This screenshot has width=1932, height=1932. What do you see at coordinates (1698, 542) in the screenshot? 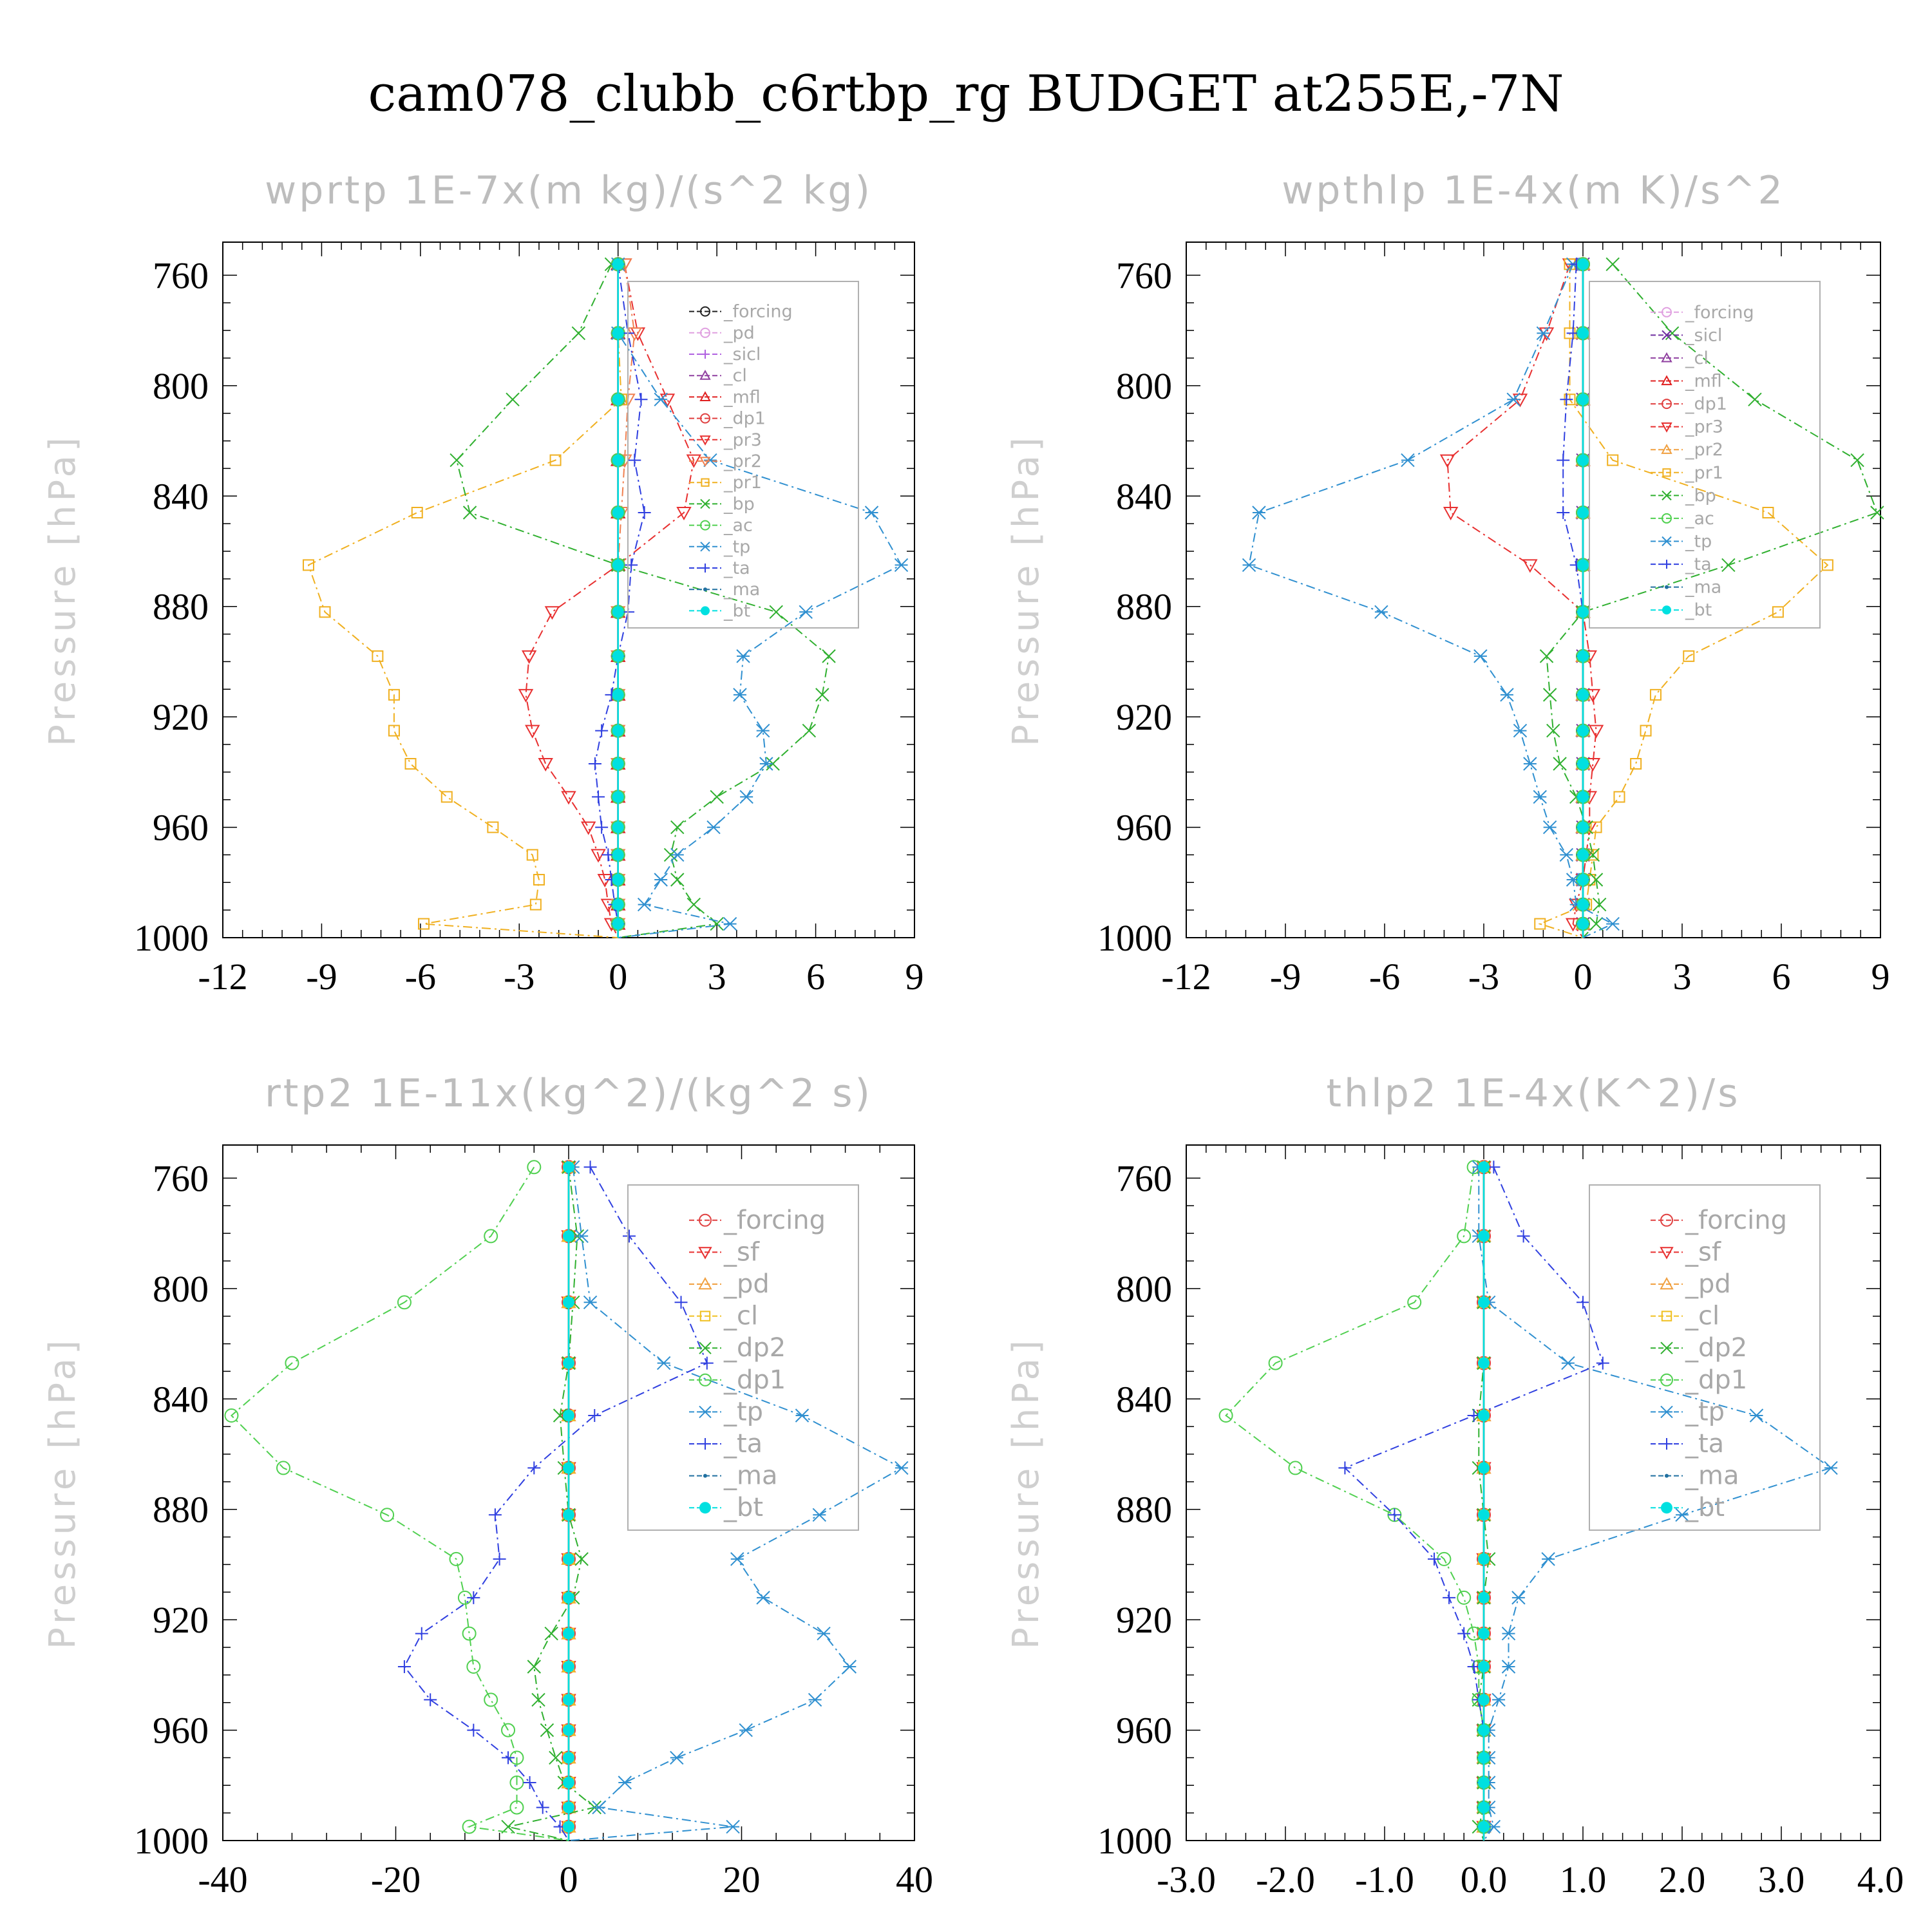
I see `legend-label: _tp` at bounding box center [1698, 542].